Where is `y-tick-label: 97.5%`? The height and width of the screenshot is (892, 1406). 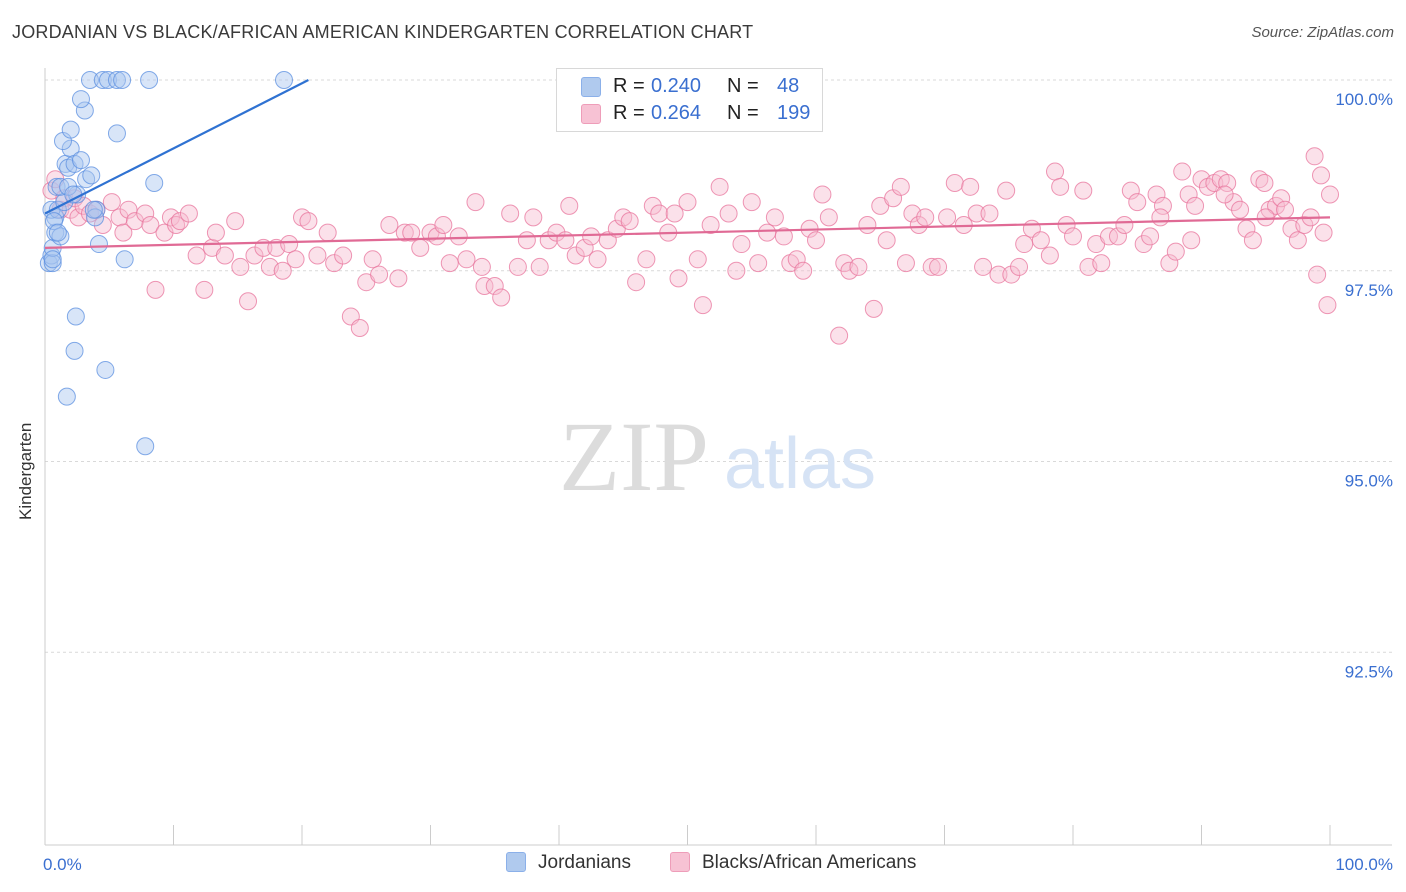 y-tick-label: 97.5% is located at coordinates (1369, 290).